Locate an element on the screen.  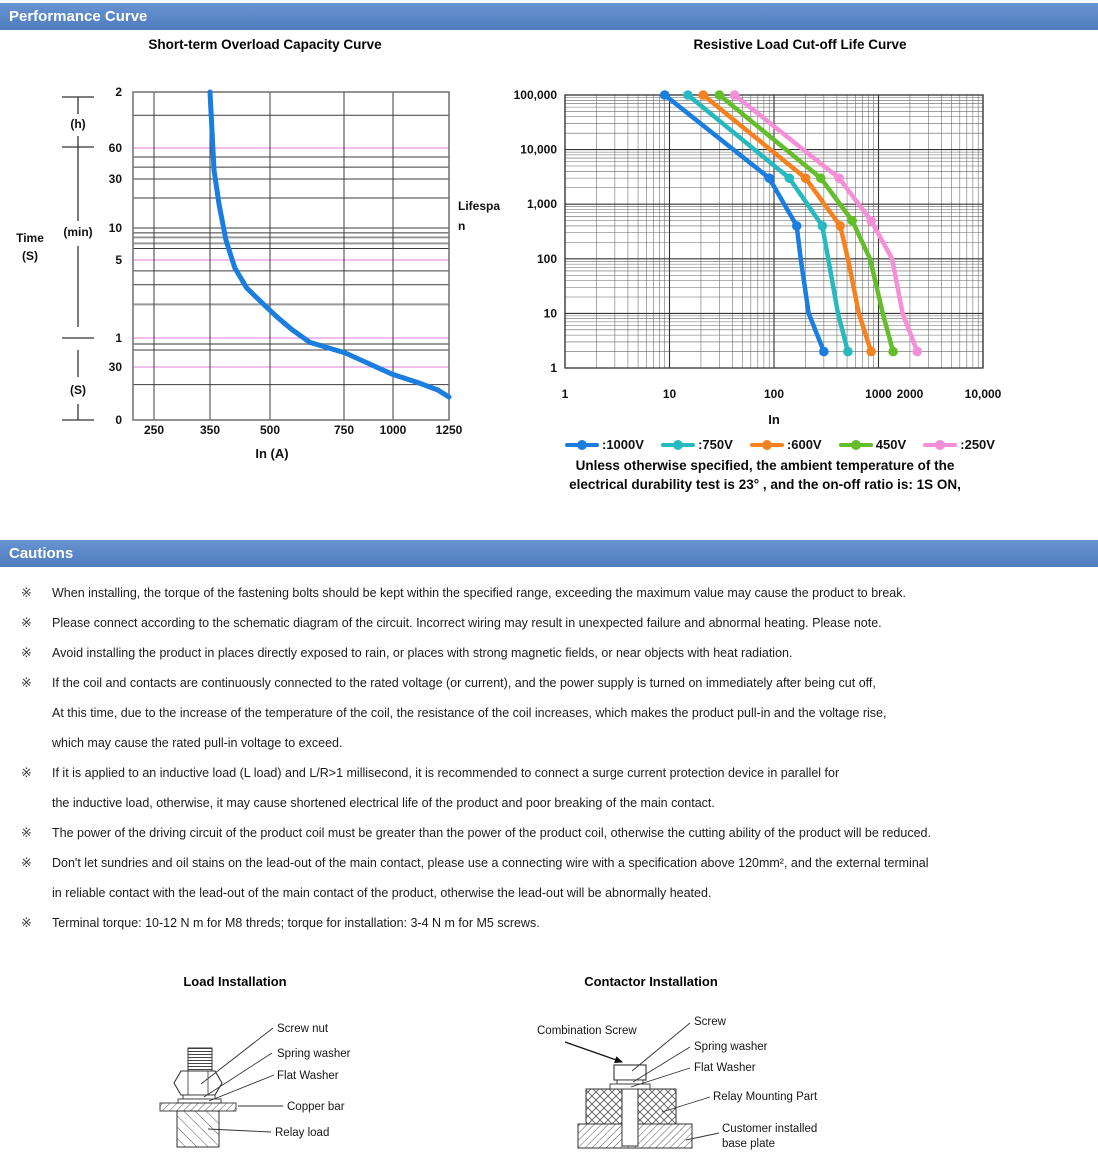
part-label: Screw nut is located at coordinates (303, 1029).